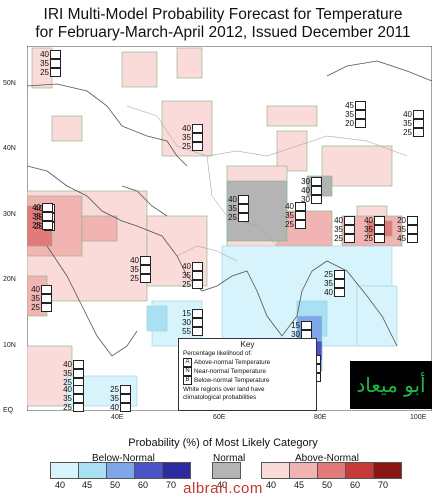 The height and width of the screenshot is (501, 446). I want to click on tick-above-60: 60, so click(355, 485).